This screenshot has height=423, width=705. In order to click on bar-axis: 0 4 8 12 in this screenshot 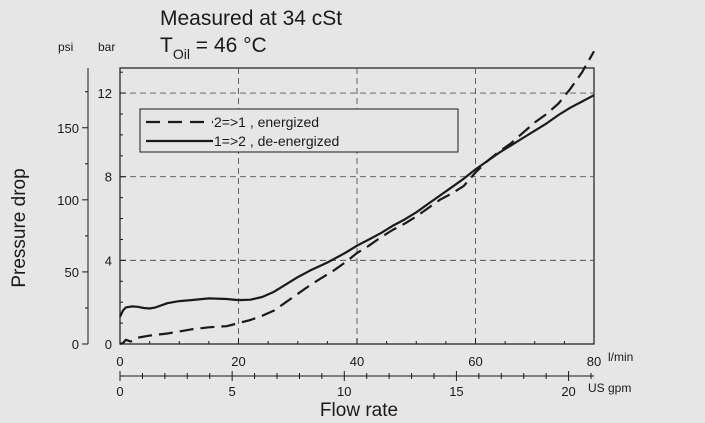, I will do `click(112, 211)`.